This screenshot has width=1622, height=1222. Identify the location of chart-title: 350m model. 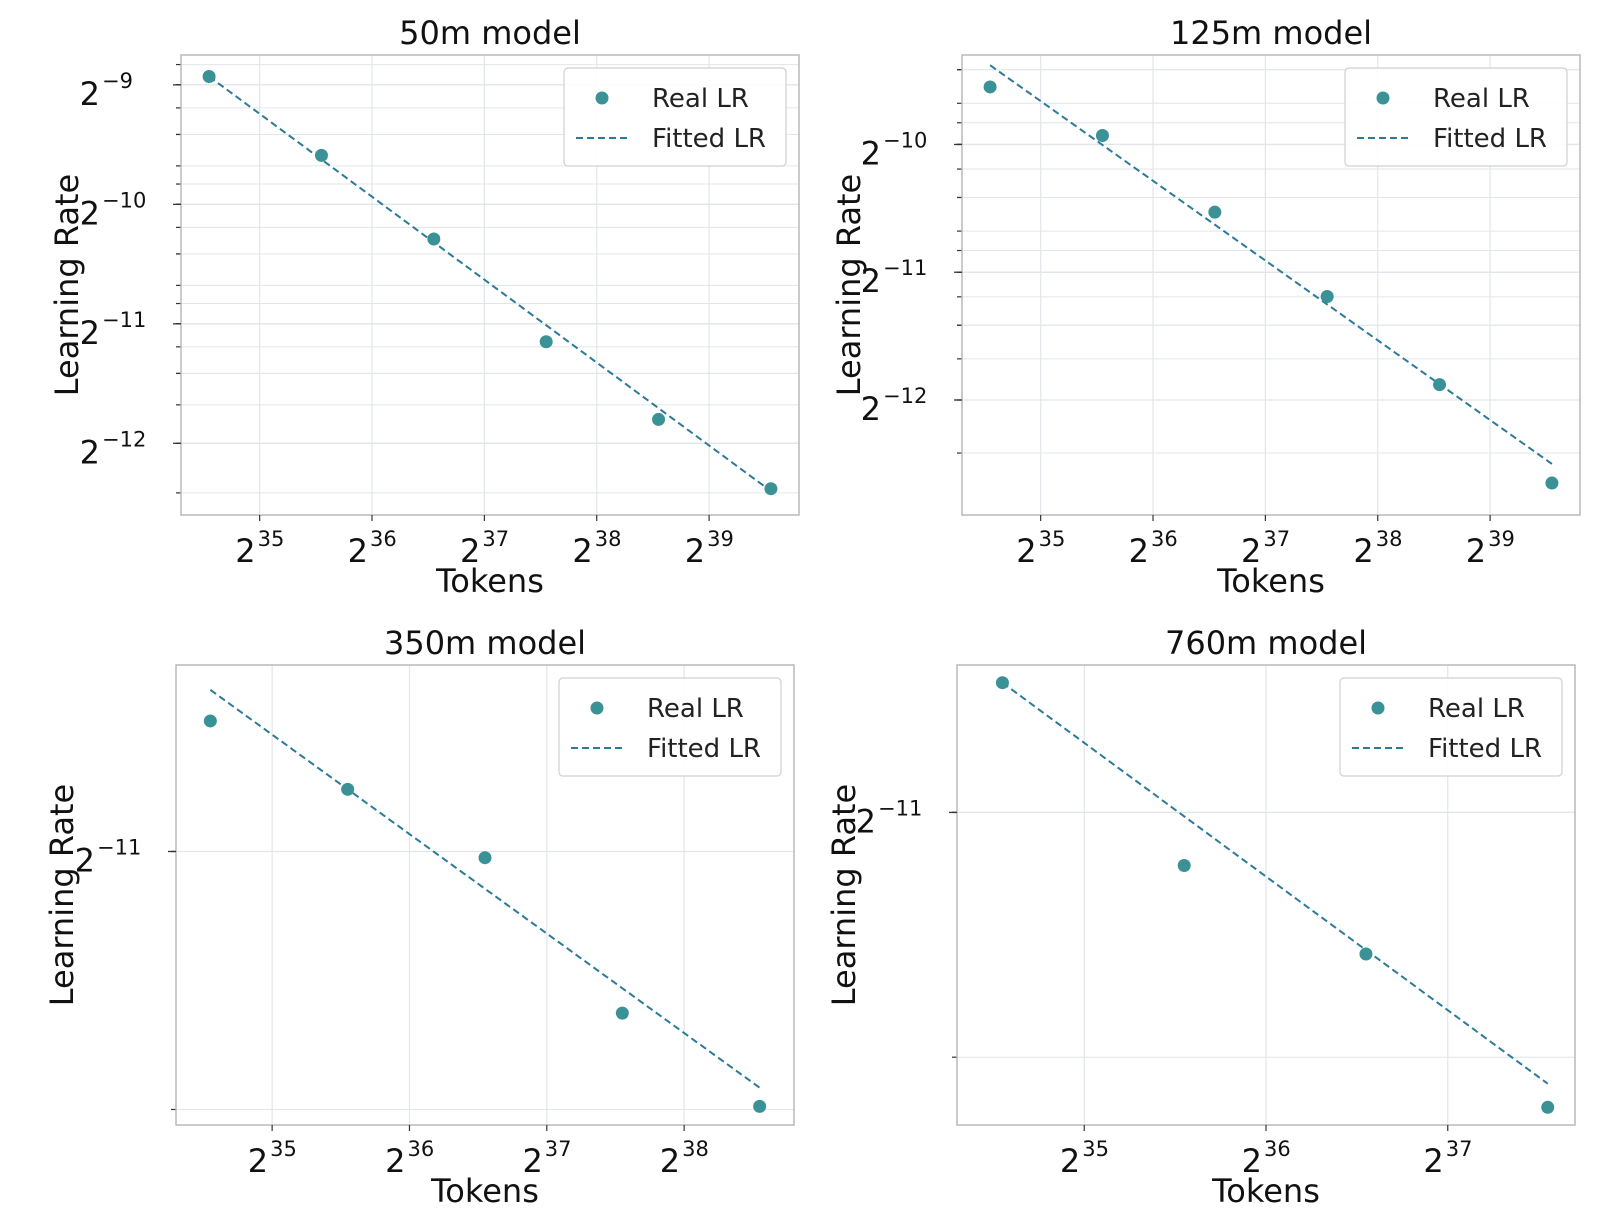
(485, 643).